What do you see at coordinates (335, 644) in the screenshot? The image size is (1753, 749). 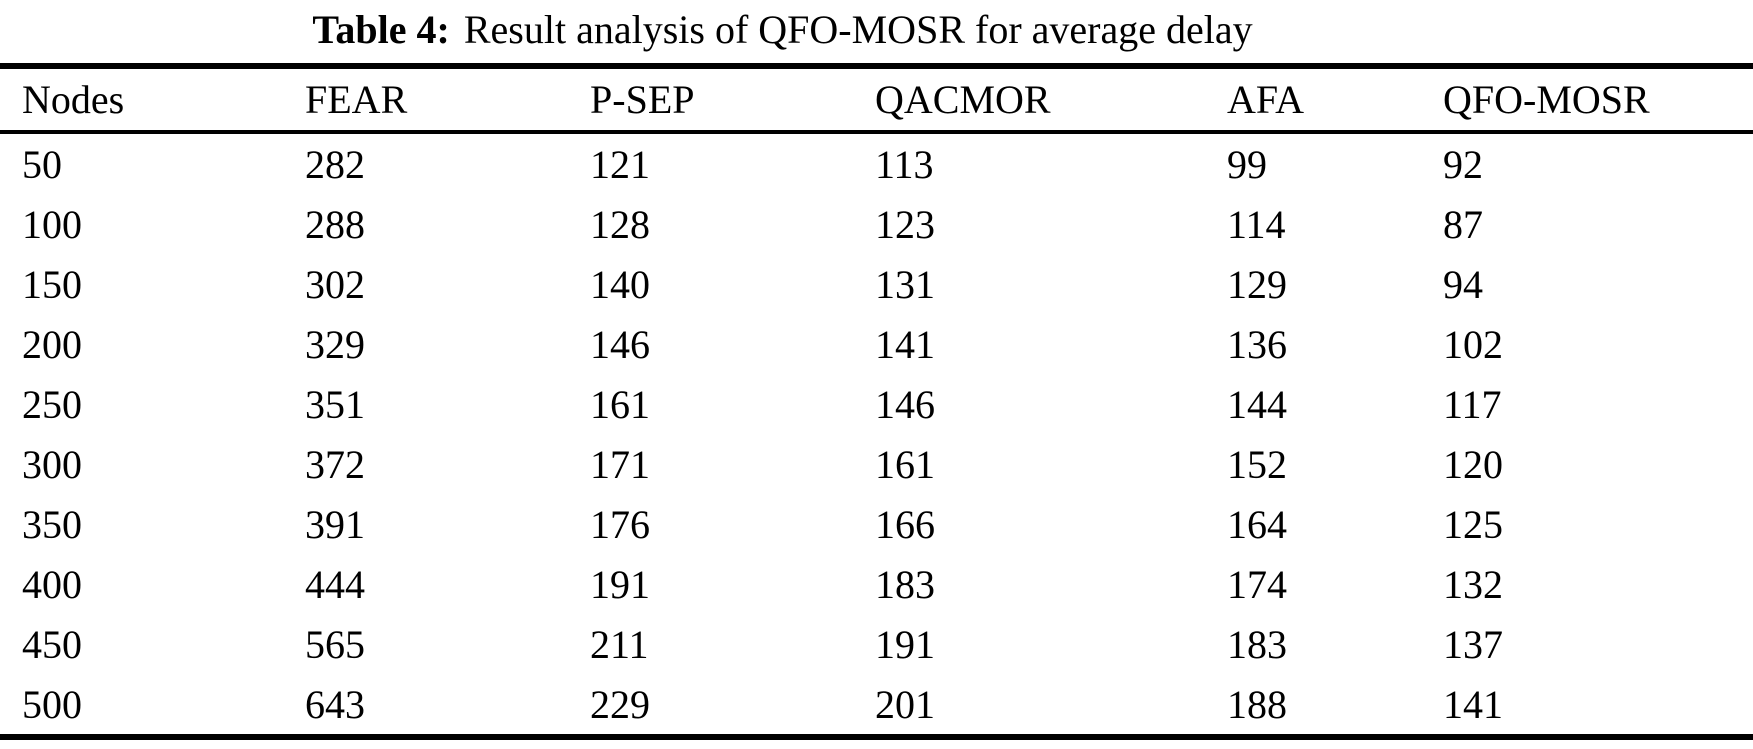 I see `table-cell: 565` at bounding box center [335, 644].